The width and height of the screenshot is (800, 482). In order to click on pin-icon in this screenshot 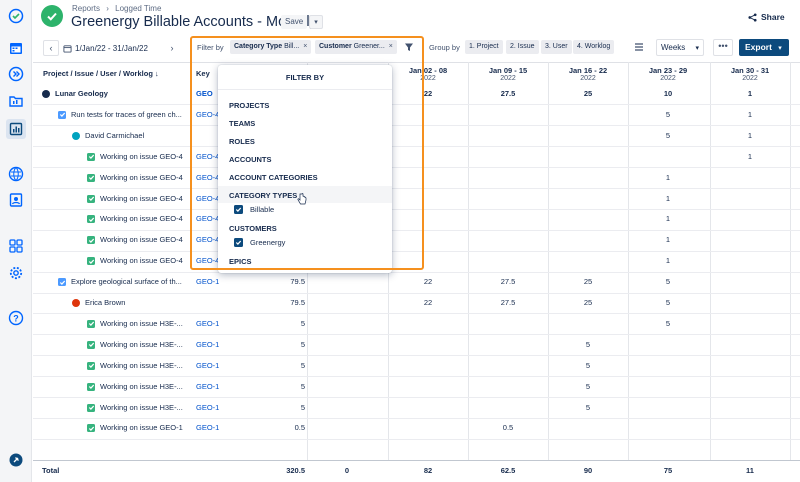, I will do `click(16, 460)`.